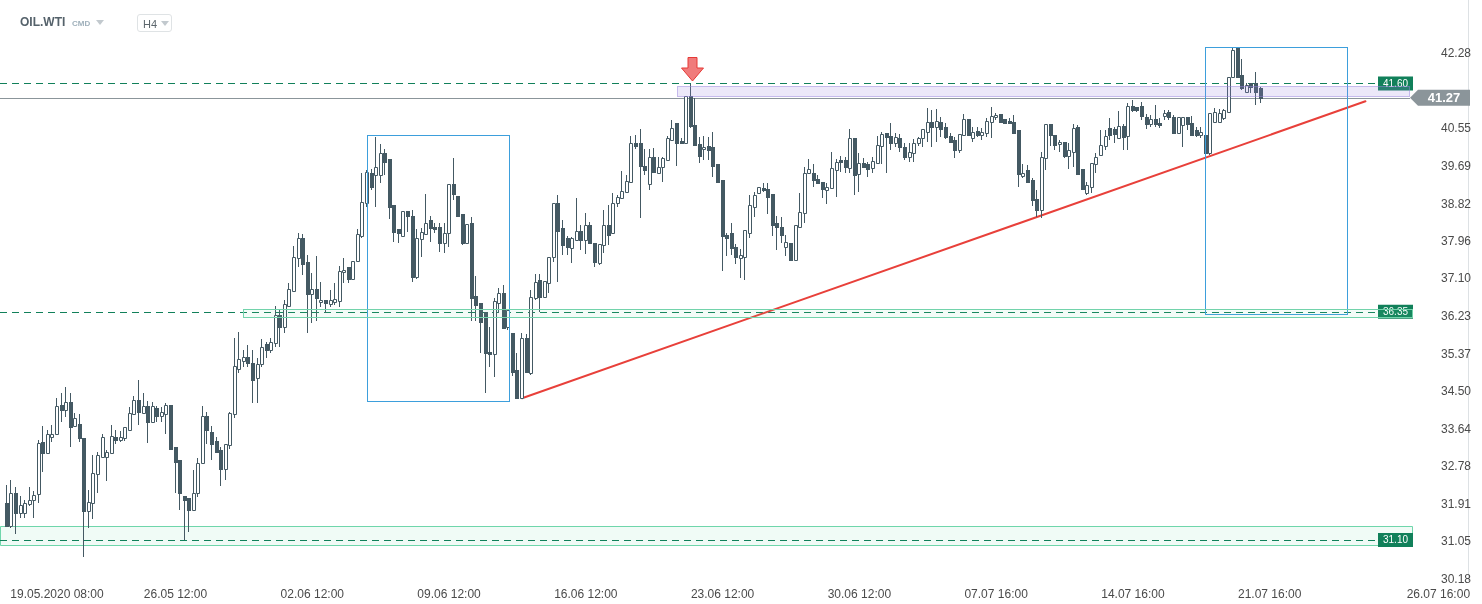 Image resolution: width=1482 pixels, height=604 pixels. What do you see at coordinates (1395, 83) in the screenshot?
I see `ref-line-label: 41.60` at bounding box center [1395, 83].